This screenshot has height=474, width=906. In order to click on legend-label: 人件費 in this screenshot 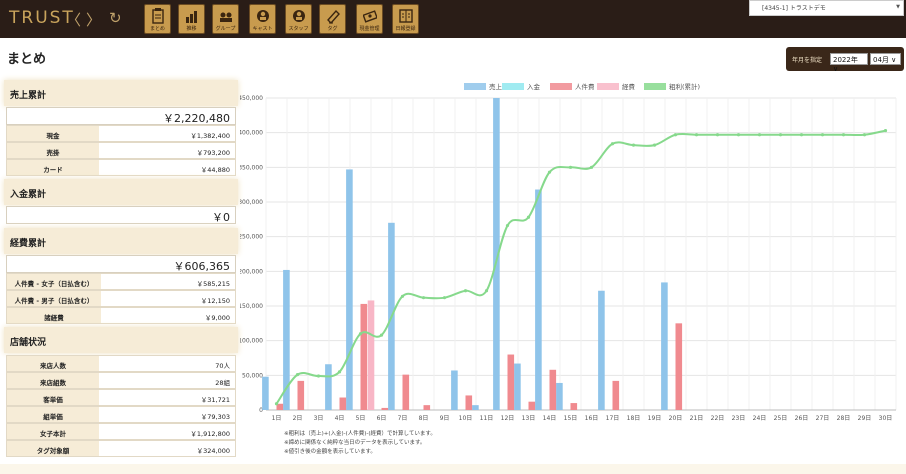, I will do `click(585, 86)`.